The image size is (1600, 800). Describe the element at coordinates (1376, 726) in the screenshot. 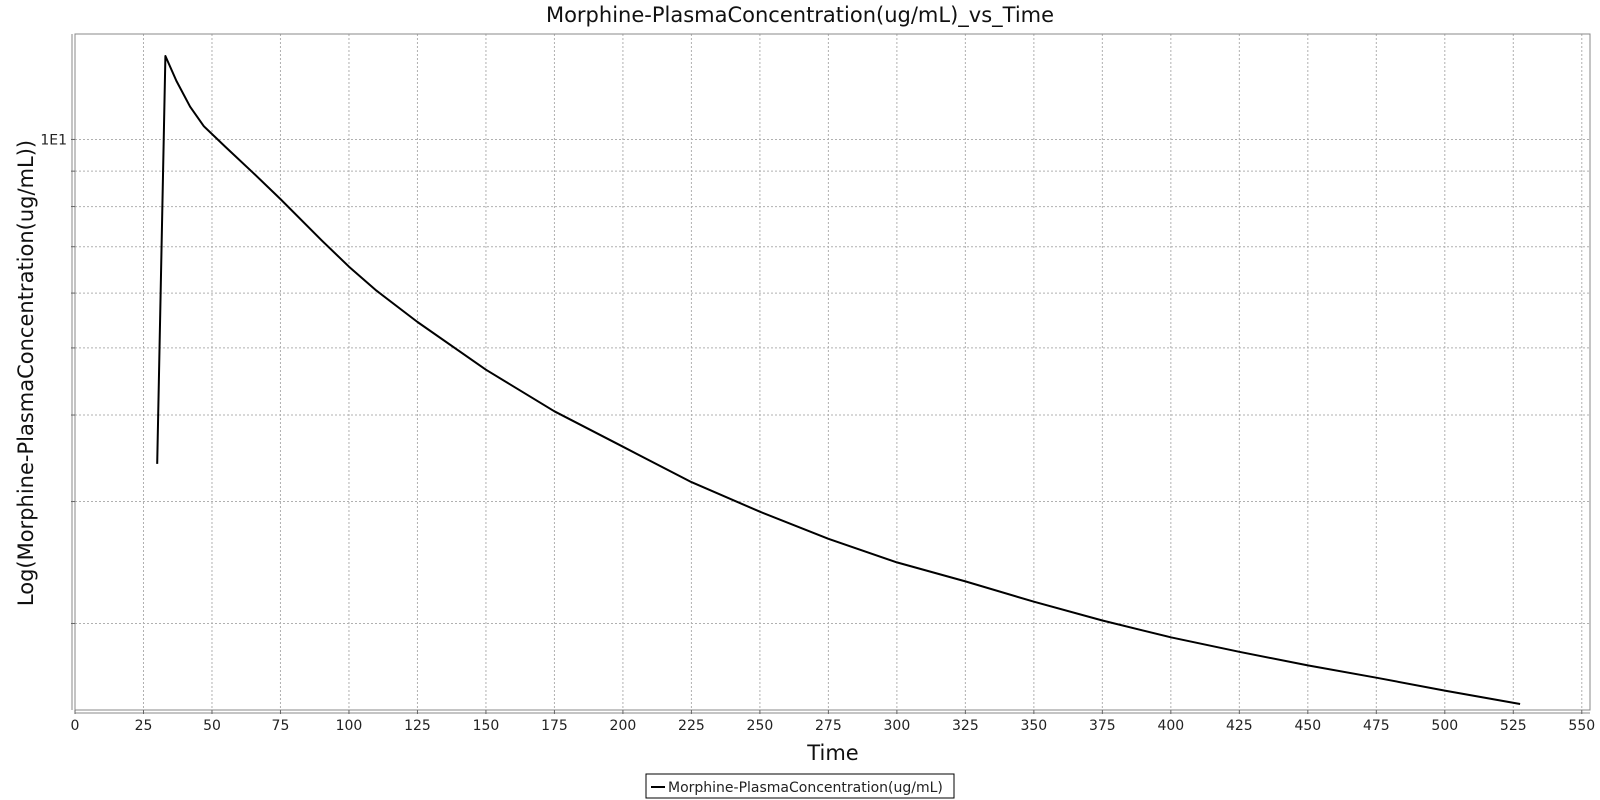

I see `x-tick-label: 475` at that location.